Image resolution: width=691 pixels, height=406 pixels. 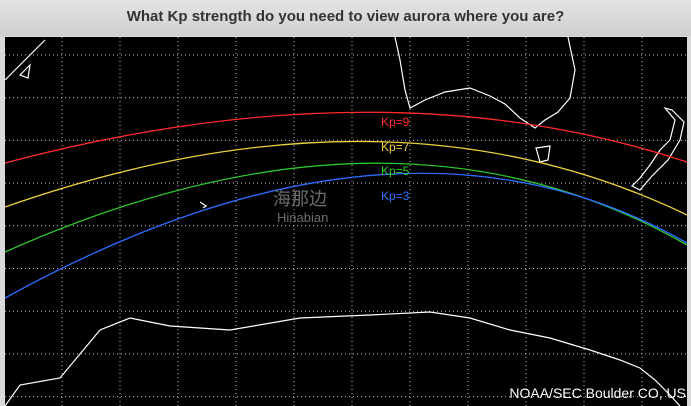 What do you see at coordinates (302, 217) in the screenshot?
I see `watermark: Hinabian` at bounding box center [302, 217].